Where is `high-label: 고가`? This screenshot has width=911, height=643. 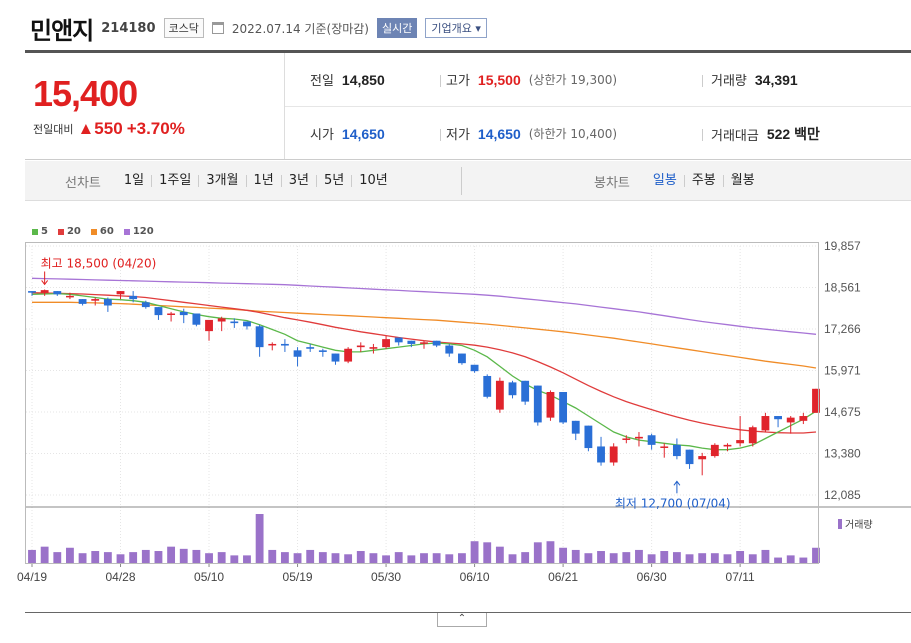
high-label: 고가 is located at coordinates (458, 81).